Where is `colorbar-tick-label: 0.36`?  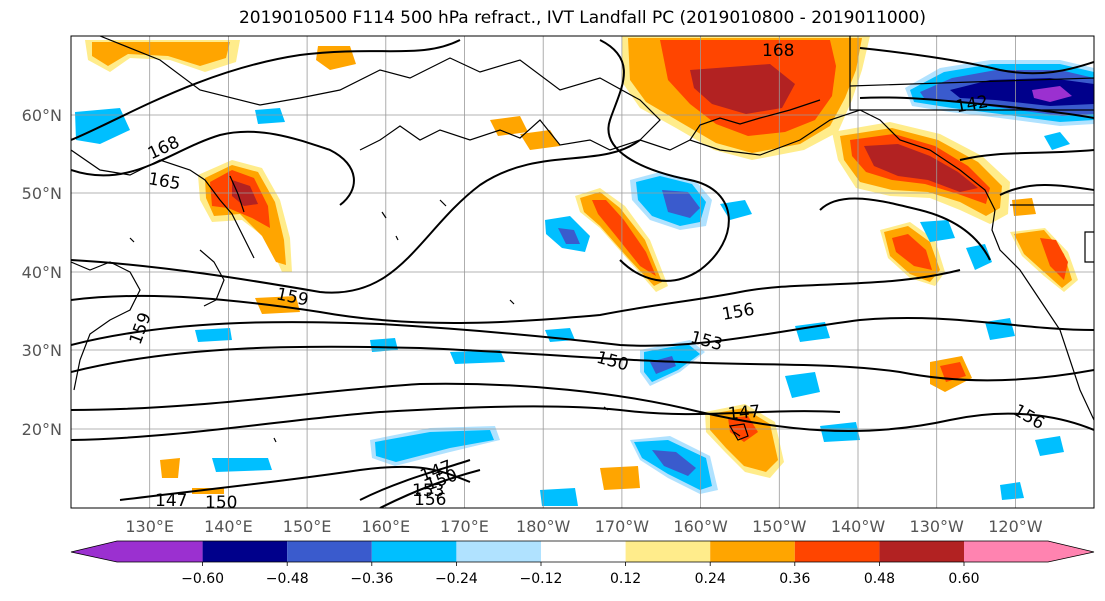
colorbar-tick-label: 0.36 is located at coordinates (794, 579).